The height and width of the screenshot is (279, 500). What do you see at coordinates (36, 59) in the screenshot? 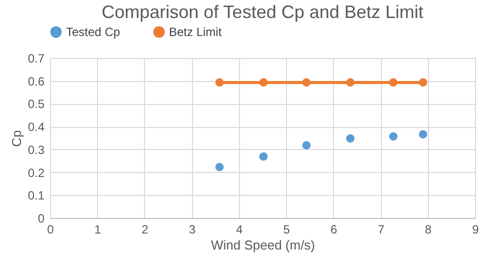
I see `y-tick-label: 0.7` at bounding box center [36, 59].